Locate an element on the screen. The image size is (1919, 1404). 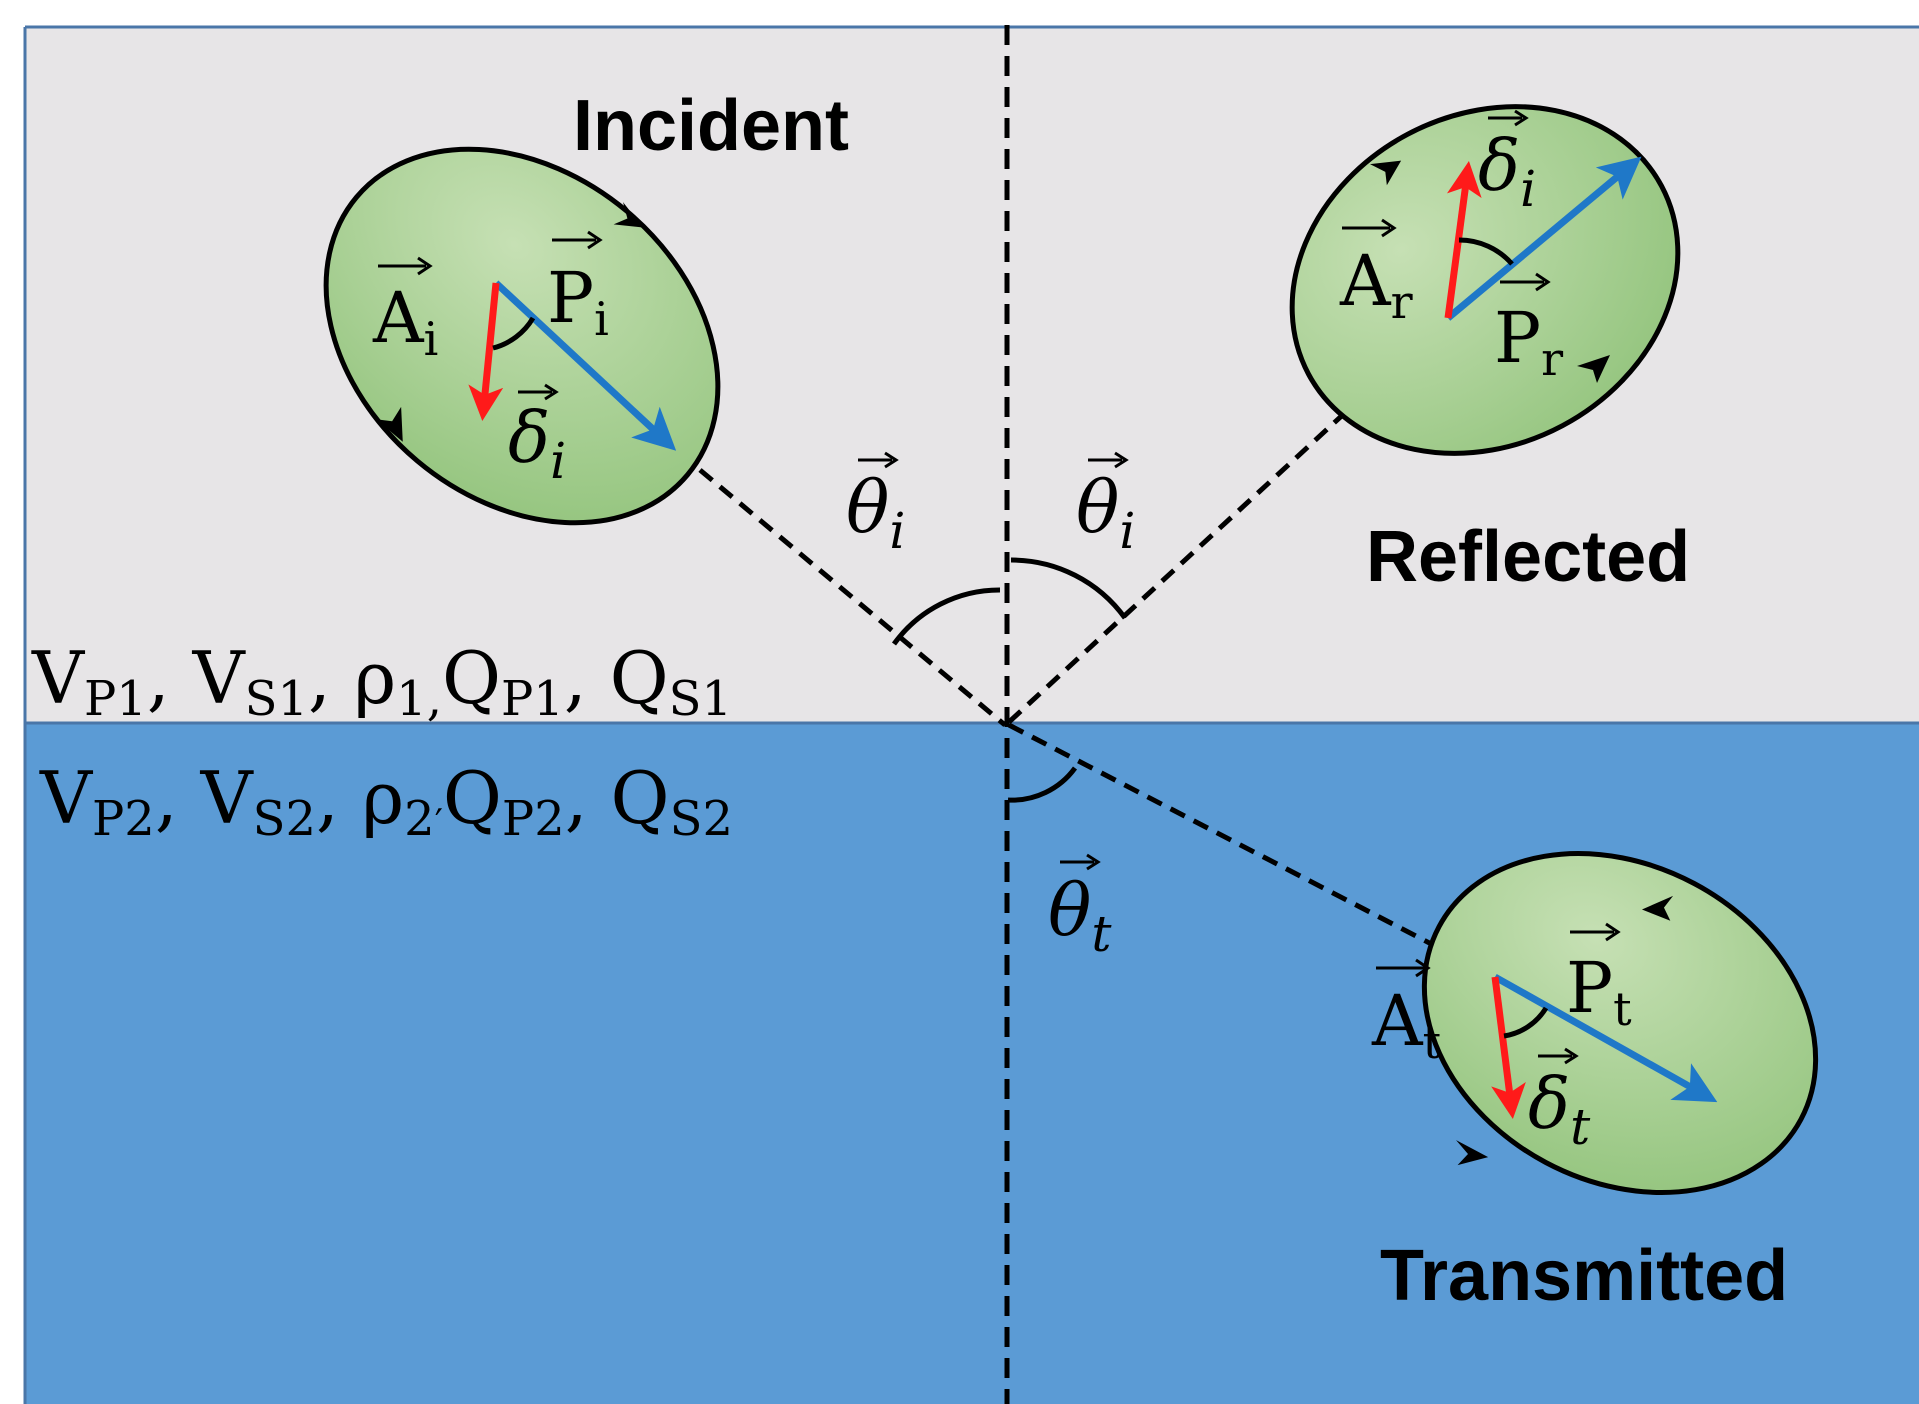
upper-medium-parameters: VP1, VS1, ρ1,QP1, QS1 is located at coordinates (381, 681).